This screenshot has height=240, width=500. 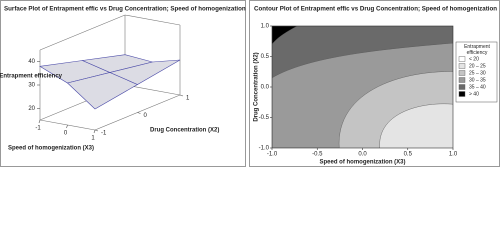 What do you see at coordinates (31, 62) in the screenshot?
I see `z-tick-label: 40` at bounding box center [31, 62].